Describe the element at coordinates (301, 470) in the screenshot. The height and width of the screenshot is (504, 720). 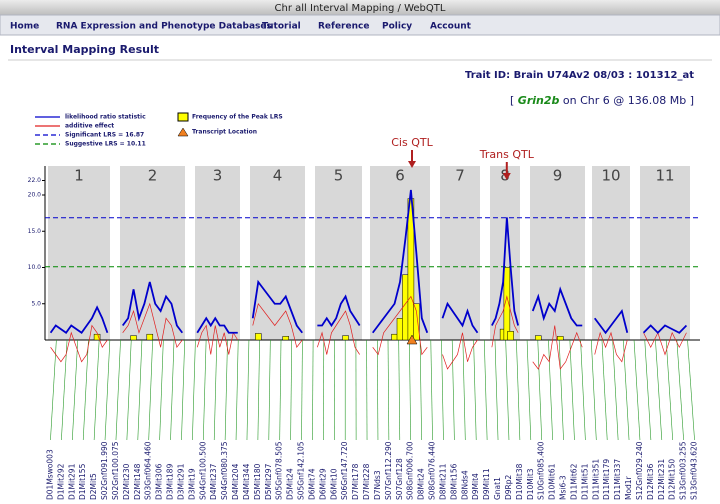
I see `marker-label: S05Gnf142.105` at that location.